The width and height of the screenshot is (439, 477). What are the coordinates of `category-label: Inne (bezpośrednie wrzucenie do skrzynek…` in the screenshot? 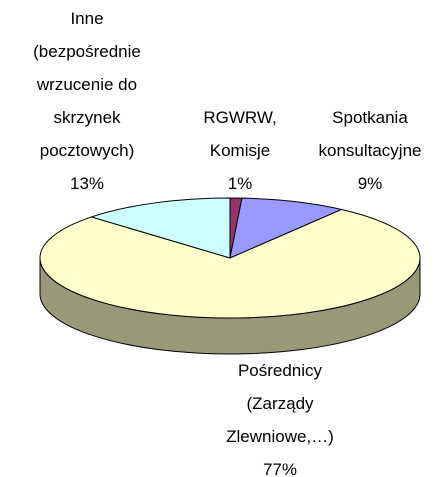 It's located at (87, 84).